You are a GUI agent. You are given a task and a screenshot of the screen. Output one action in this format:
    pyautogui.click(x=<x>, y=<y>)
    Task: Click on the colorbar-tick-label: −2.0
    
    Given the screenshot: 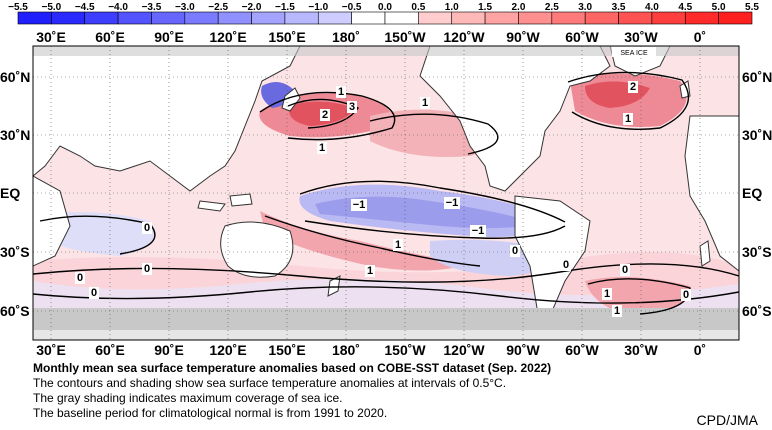 What is the action you would take?
    pyautogui.click(x=252, y=7)
    